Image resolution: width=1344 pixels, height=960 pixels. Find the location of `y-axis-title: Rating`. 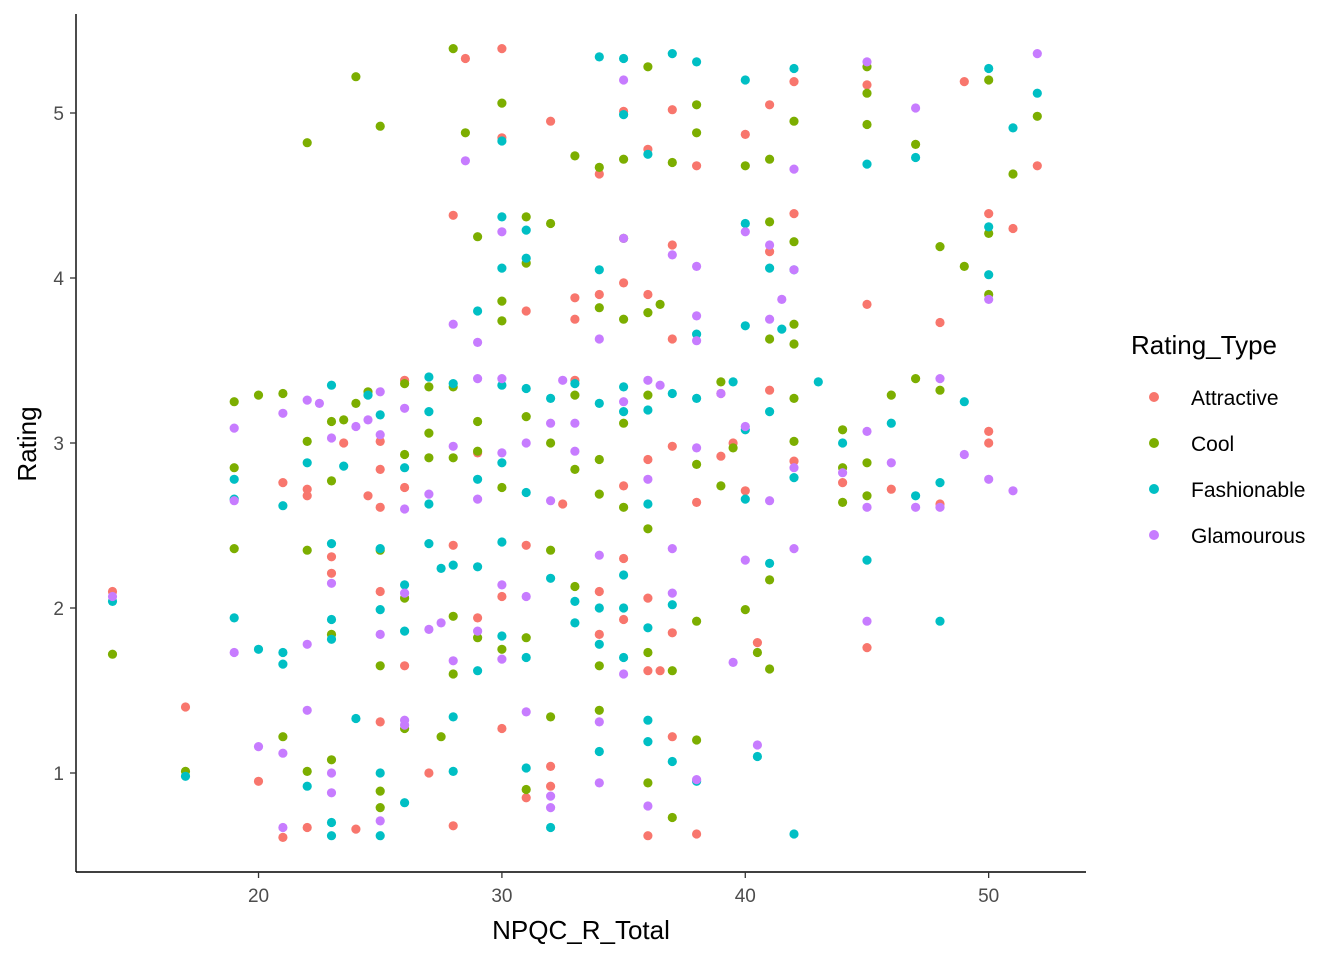

y-axis-title: Rating is located at coordinates (27, 443).